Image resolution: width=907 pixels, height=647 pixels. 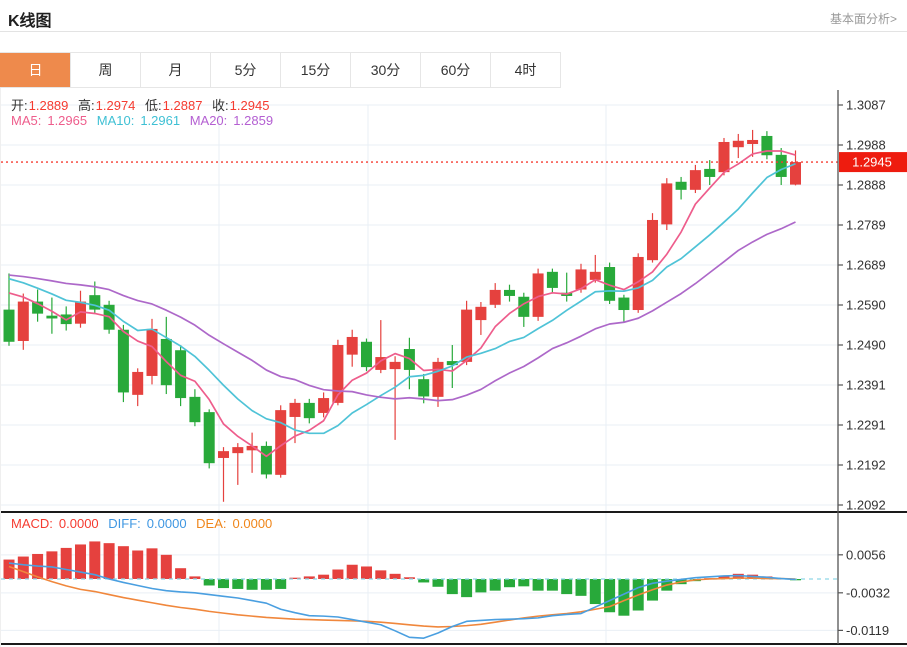 I want to click on period-tabbar: 日 周 月 5分 15分 30分 60分 4时, so click(x=280, y=70).